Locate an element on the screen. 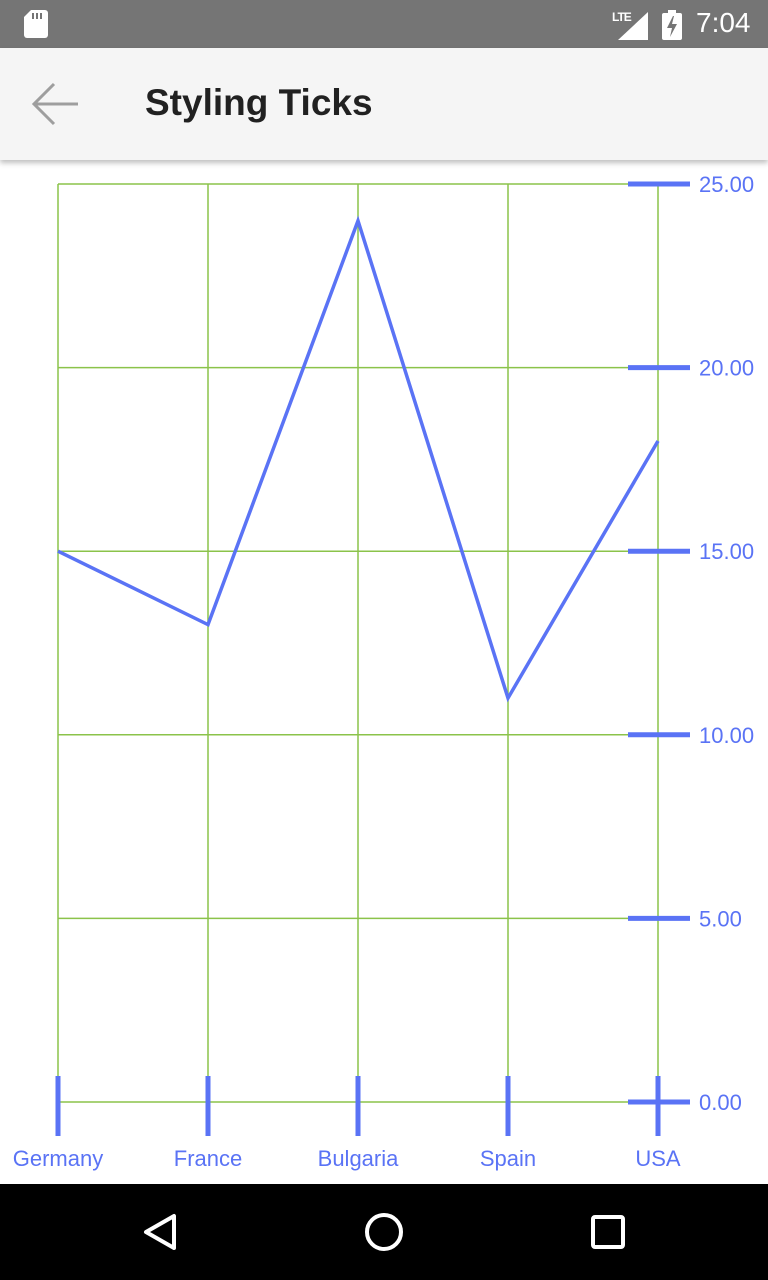 The image size is (768, 1280). x-axis-tick-label: USA is located at coordinates (658, 1158).